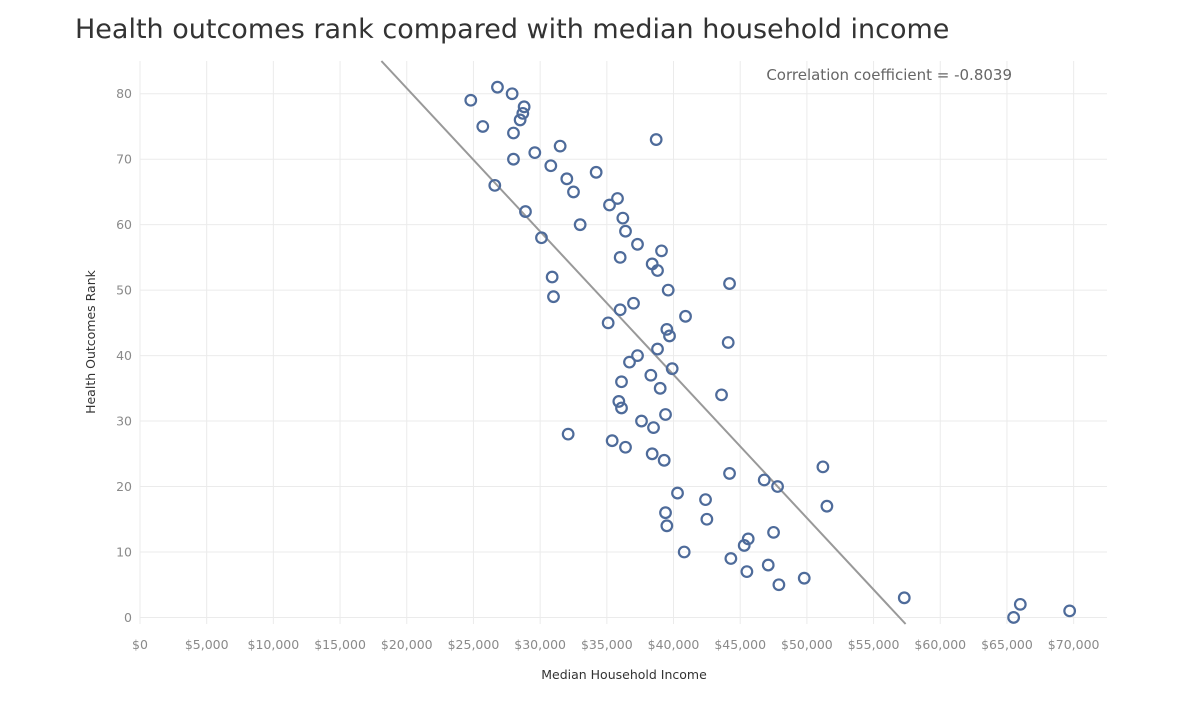 The image size is (1192, 716). I want to click on x-tick-label: $50,000, so click(807, 644).